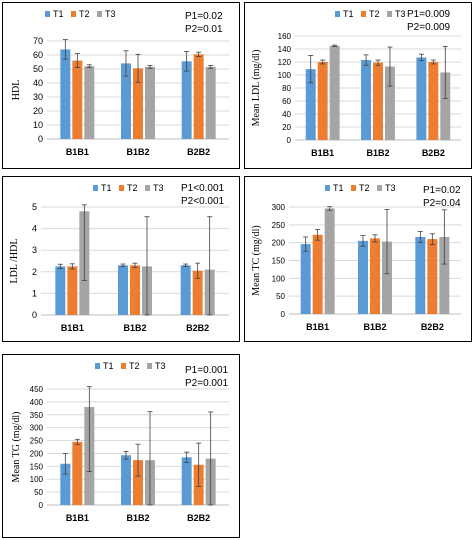 The height and width of the screenshot is (540, 474). What do you see at coordinates (256, 88) in the screenshot?
I see `y-axis-label: Mean LDL (mg/dl)` at bounding box center [256, 88].